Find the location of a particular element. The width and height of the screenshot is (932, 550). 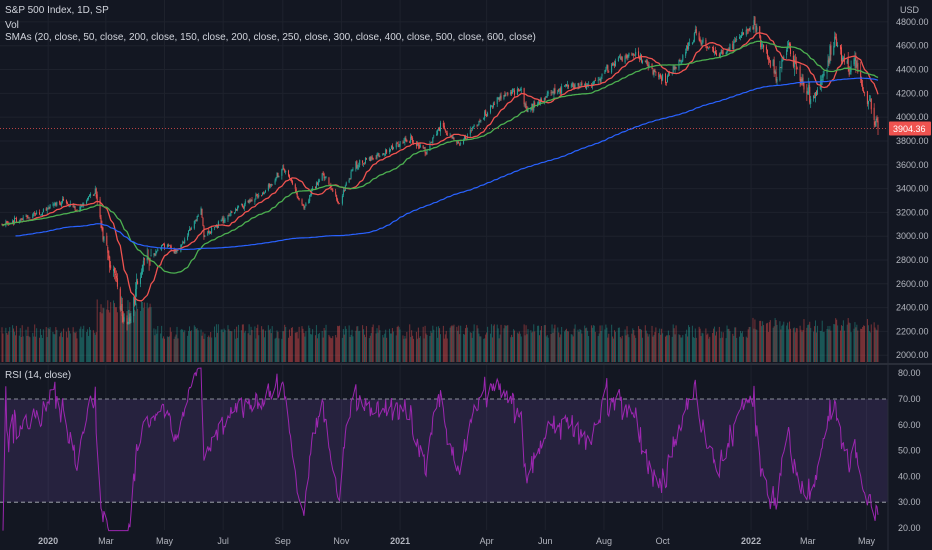

symbol-title: S&P 500 Index, 1D, SP is located at coordinates (57, 10).